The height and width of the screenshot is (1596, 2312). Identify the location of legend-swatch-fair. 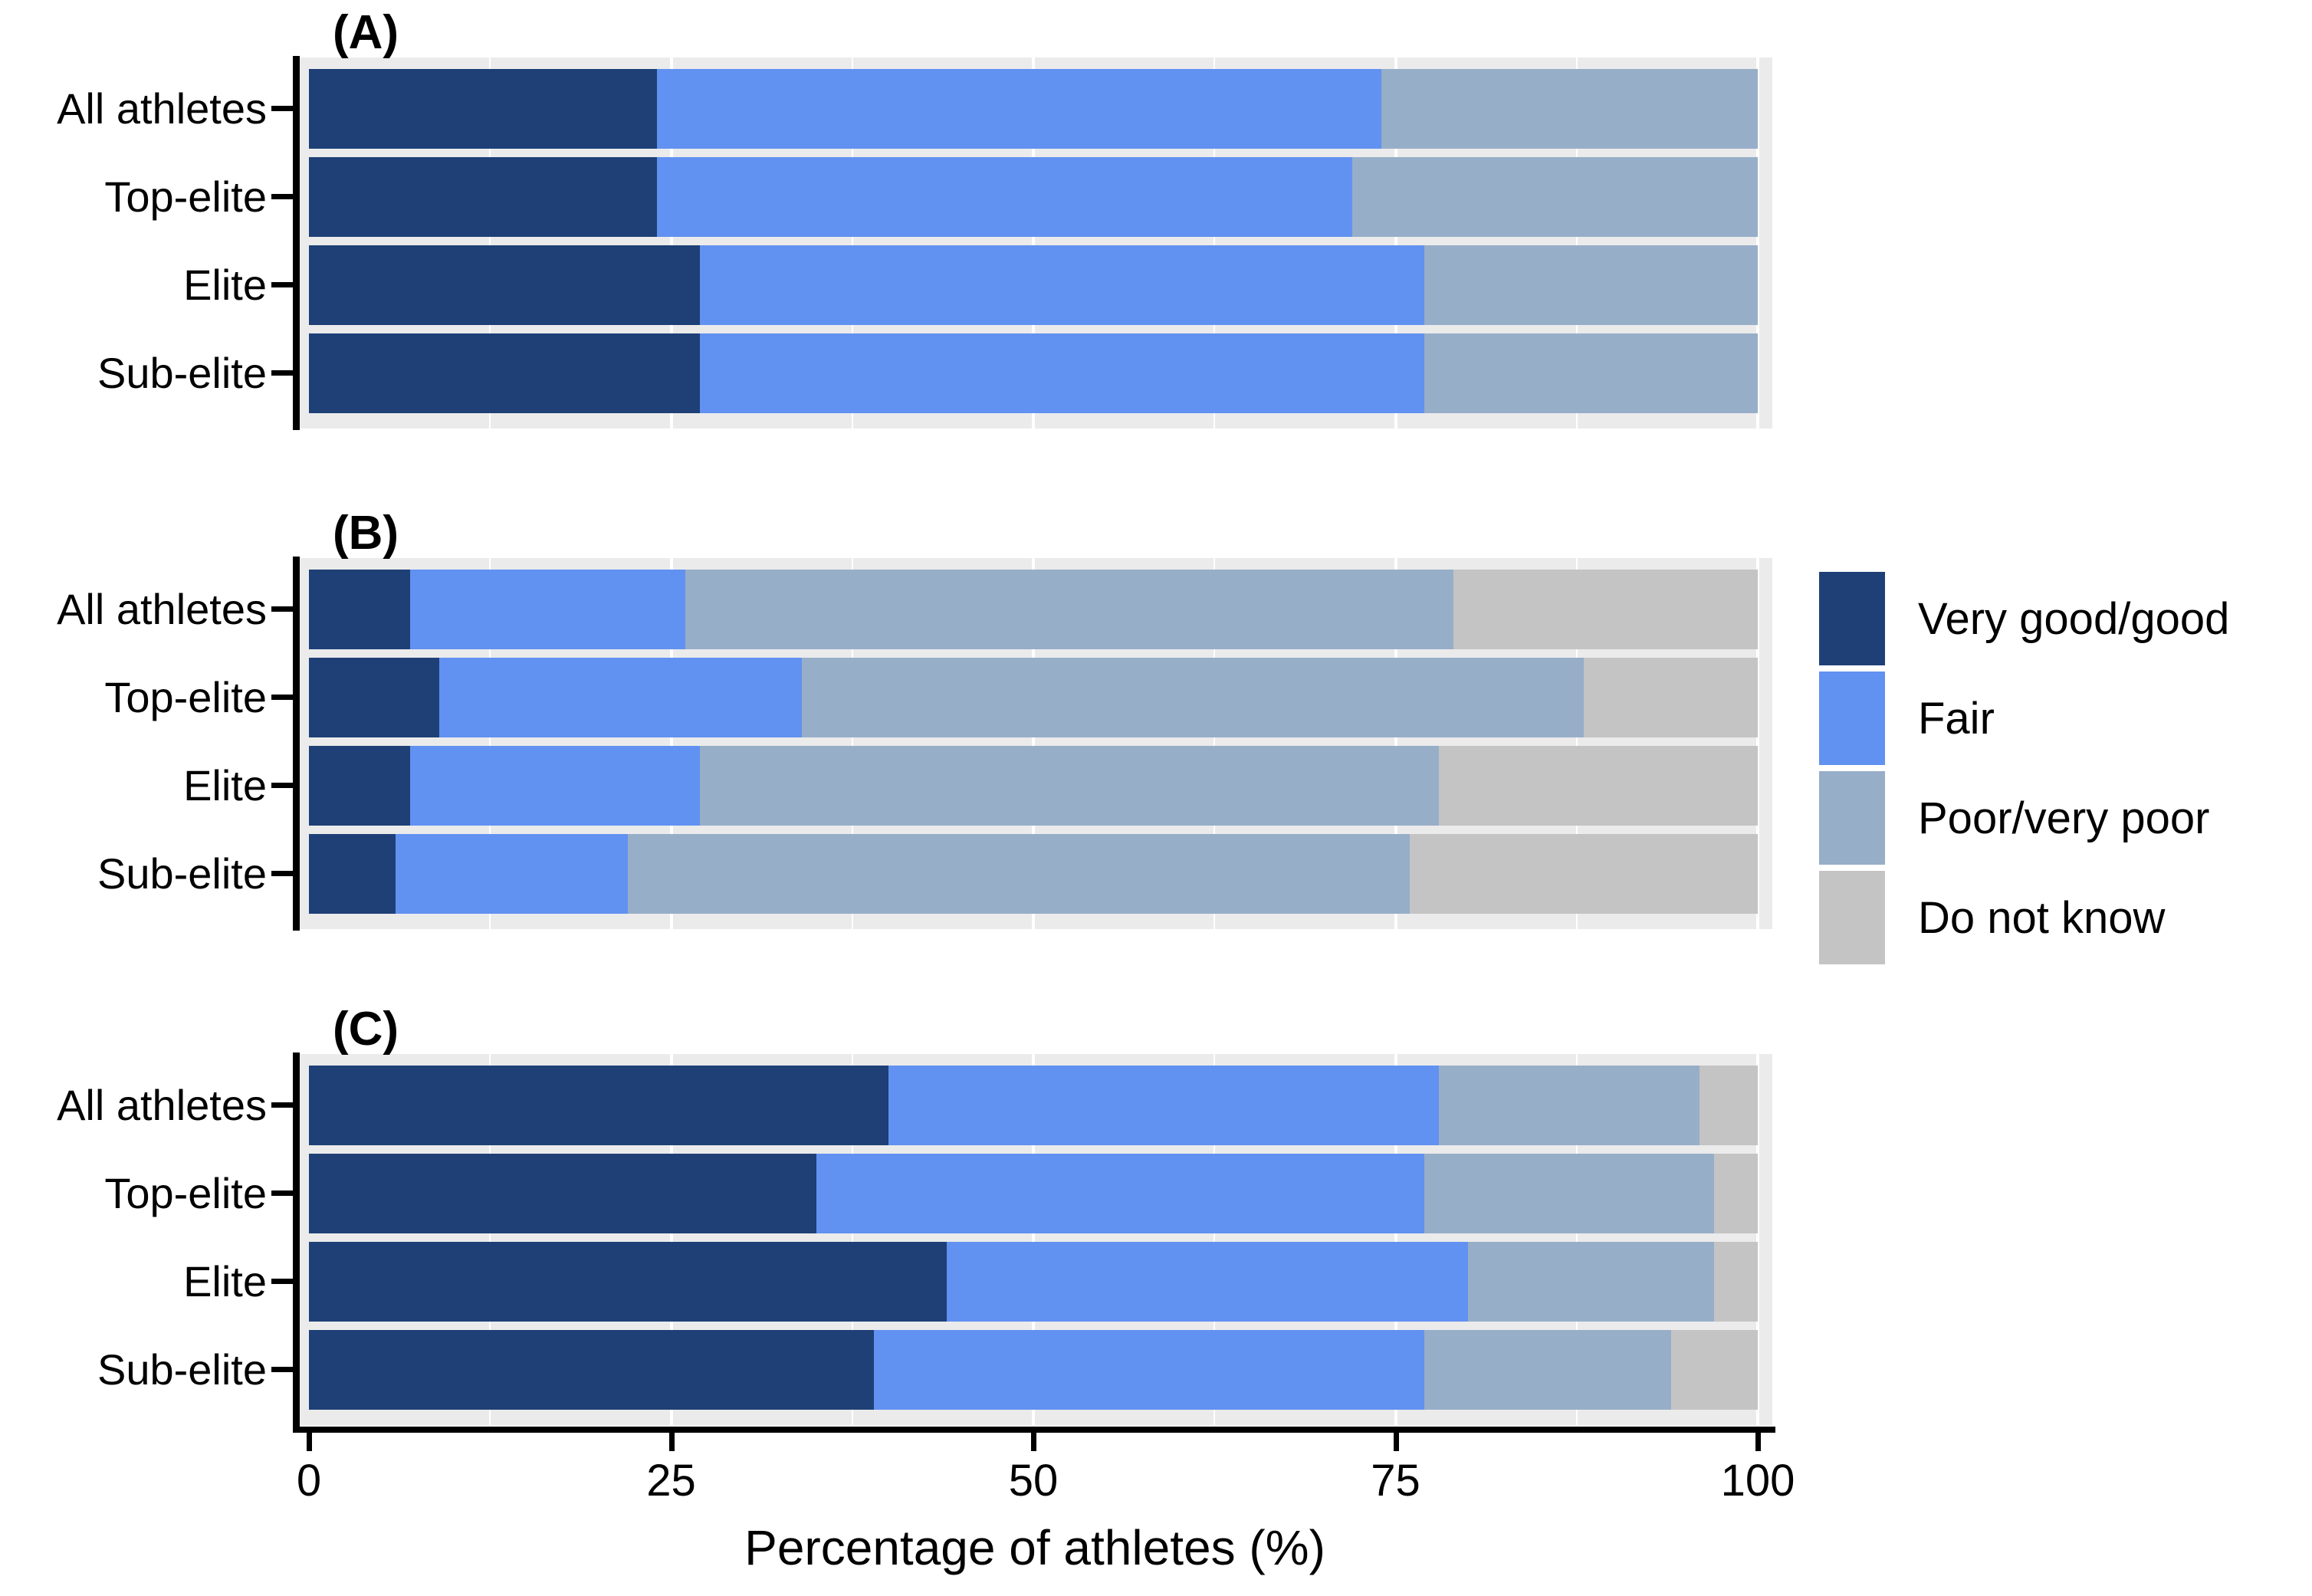
(1852, 718).